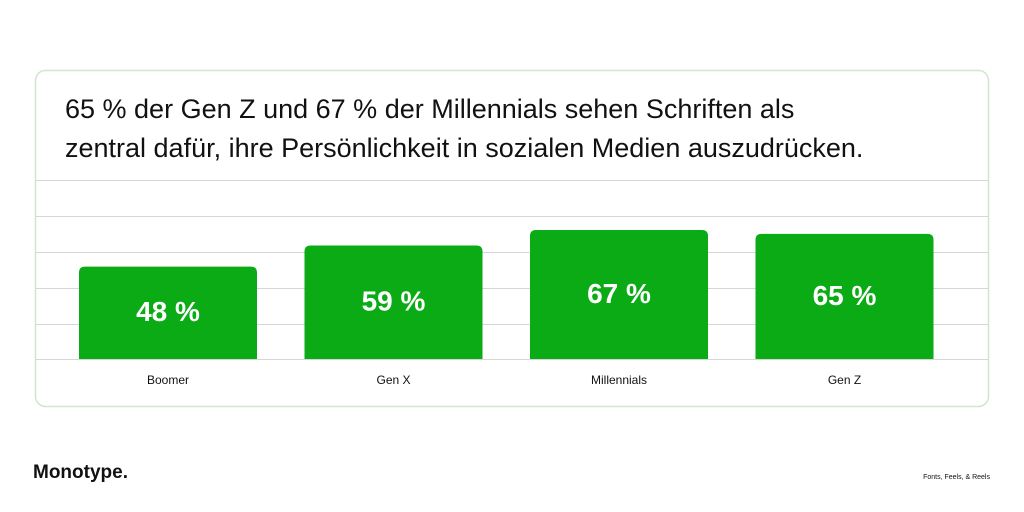 This screenshot has height=512, width=1024. I want to click on x-tick-label: Boomer, so click(168, 380).